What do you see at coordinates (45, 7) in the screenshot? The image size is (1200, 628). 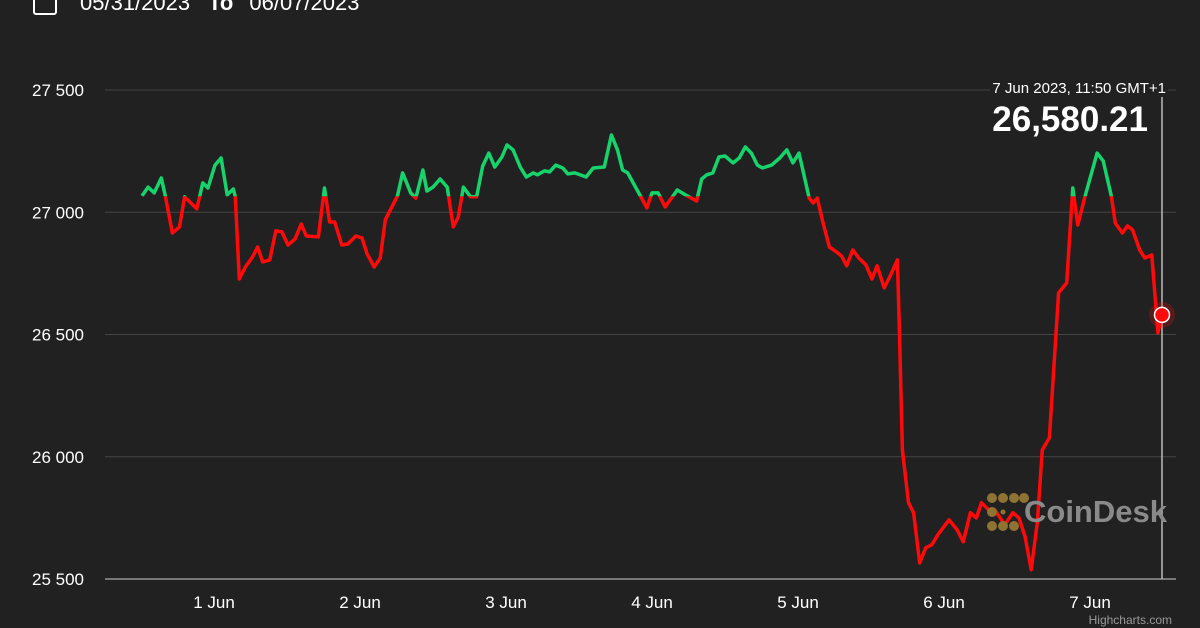 I see `date-range-checkbox` at bounding box center [45, 7].